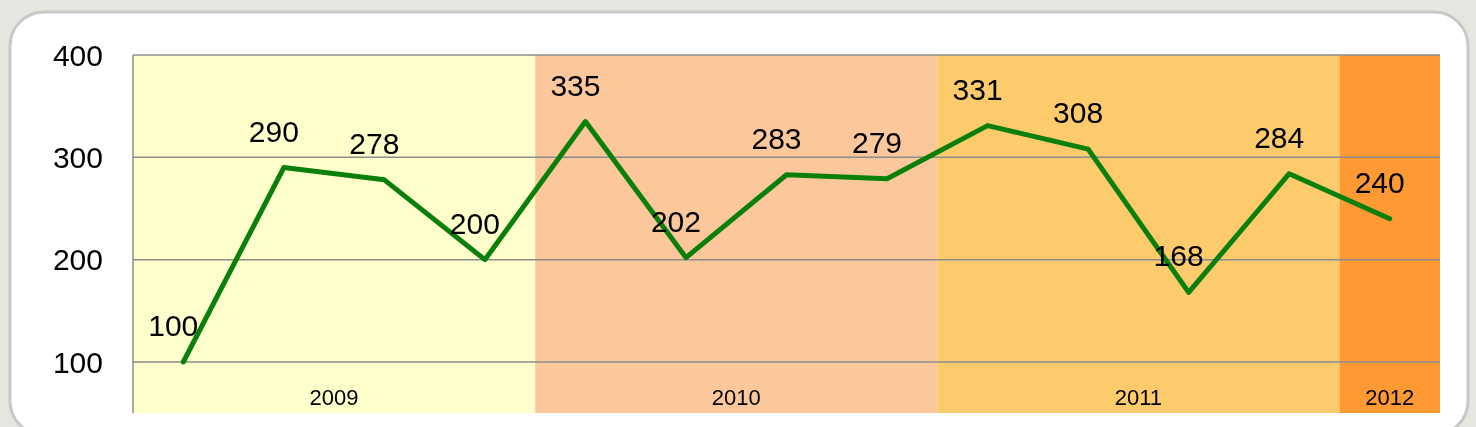  What do you see at coordinates (575, 85) in the screenshot?
I see `data-label: 335` at bounding box center [575, 85].